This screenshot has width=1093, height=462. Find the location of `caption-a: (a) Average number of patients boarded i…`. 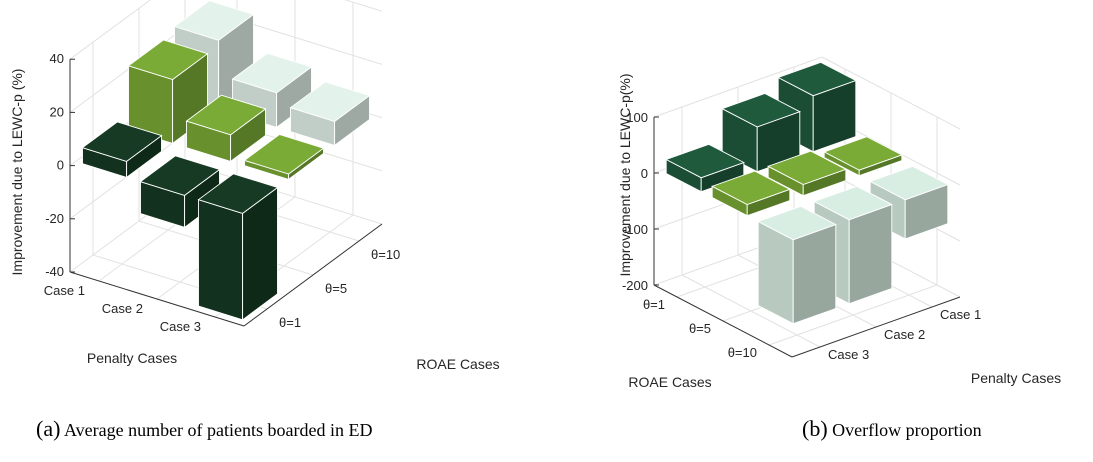

caption-a: (a) Average number of patients boarded i… is located at coordinates (204, 429).